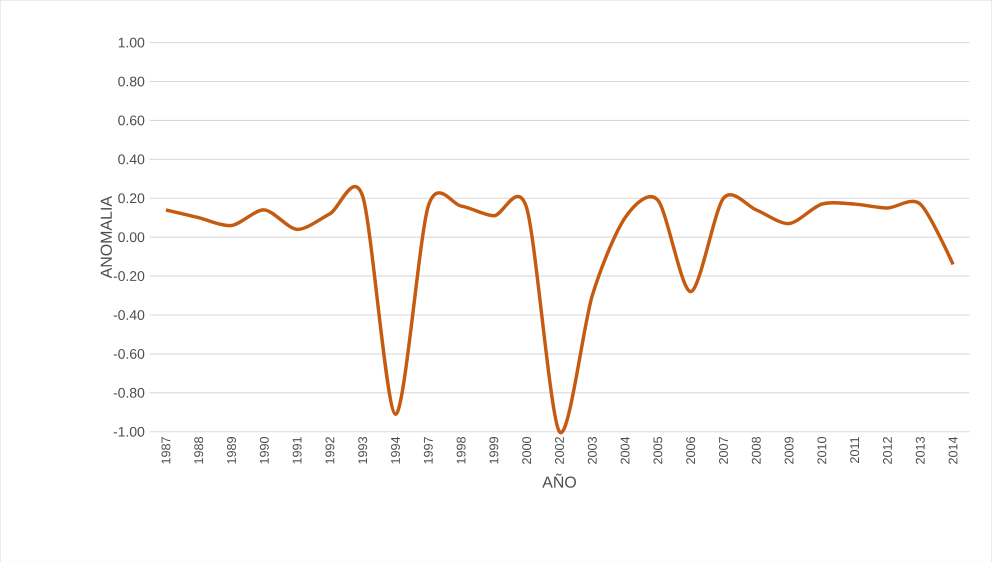 The width and height of the screenshot is (992, 562). Describe the element at coordinates (363, 450) in the screenshot. I see `x-tick-label: 1993` at that location.